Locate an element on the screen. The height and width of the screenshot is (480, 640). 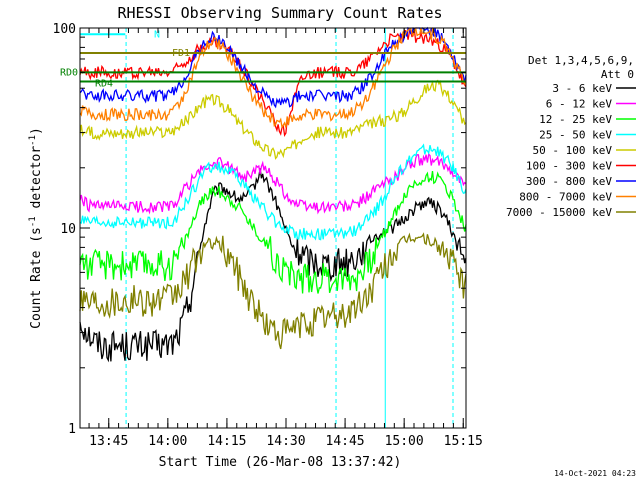
annotation-label: RD4 is located at coordinates (104, 84).